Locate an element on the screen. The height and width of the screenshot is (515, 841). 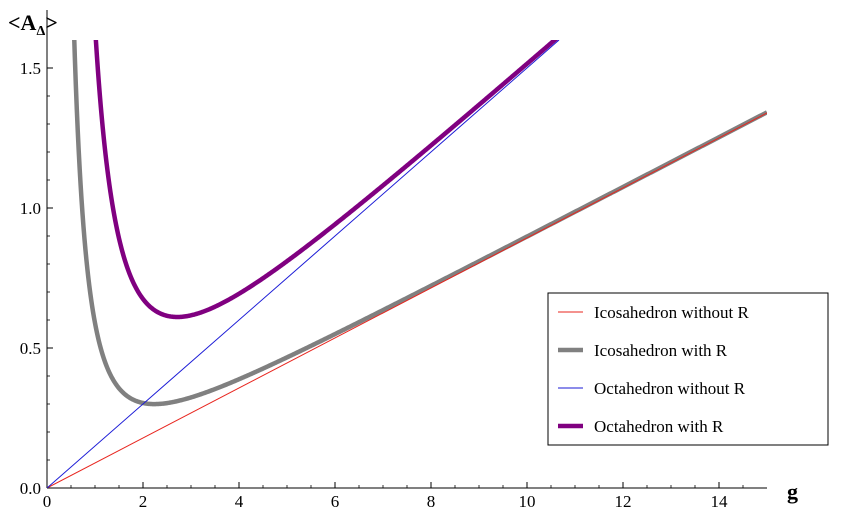
y-tick-label: 0.5 is located at coordinates (30, 348).